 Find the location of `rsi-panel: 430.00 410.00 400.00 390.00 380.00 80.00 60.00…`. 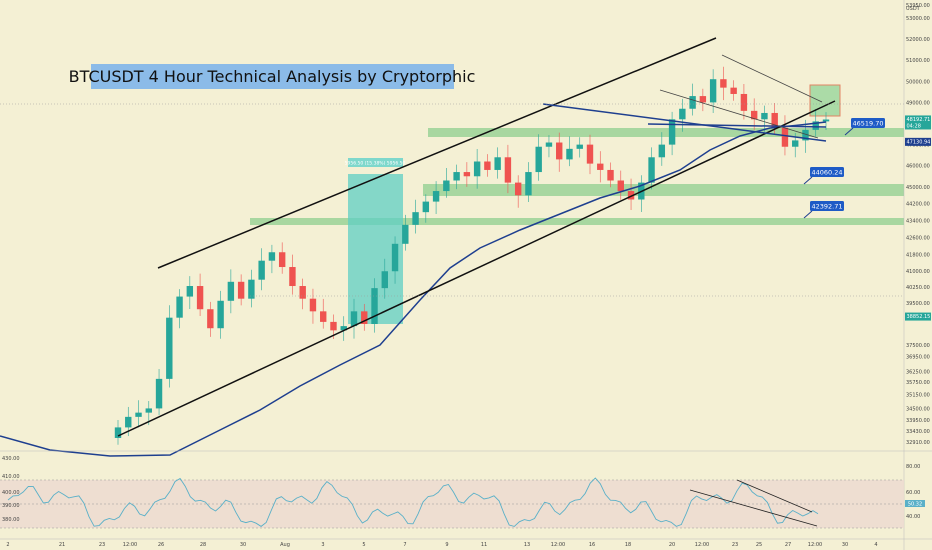

rsi-panel: 430.00 410.00 400.00 390.00 380.00 80.00 60.00… is located at coordinates (466, 489).